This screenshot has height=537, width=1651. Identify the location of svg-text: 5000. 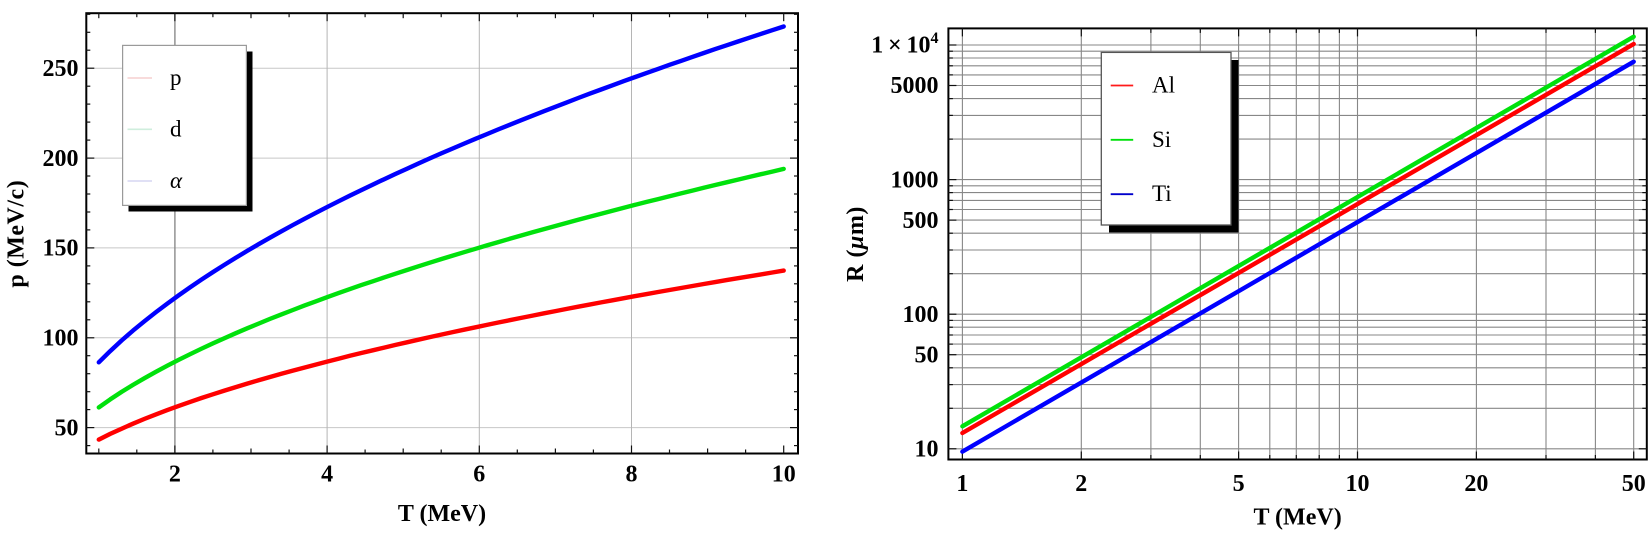
(915, 86).